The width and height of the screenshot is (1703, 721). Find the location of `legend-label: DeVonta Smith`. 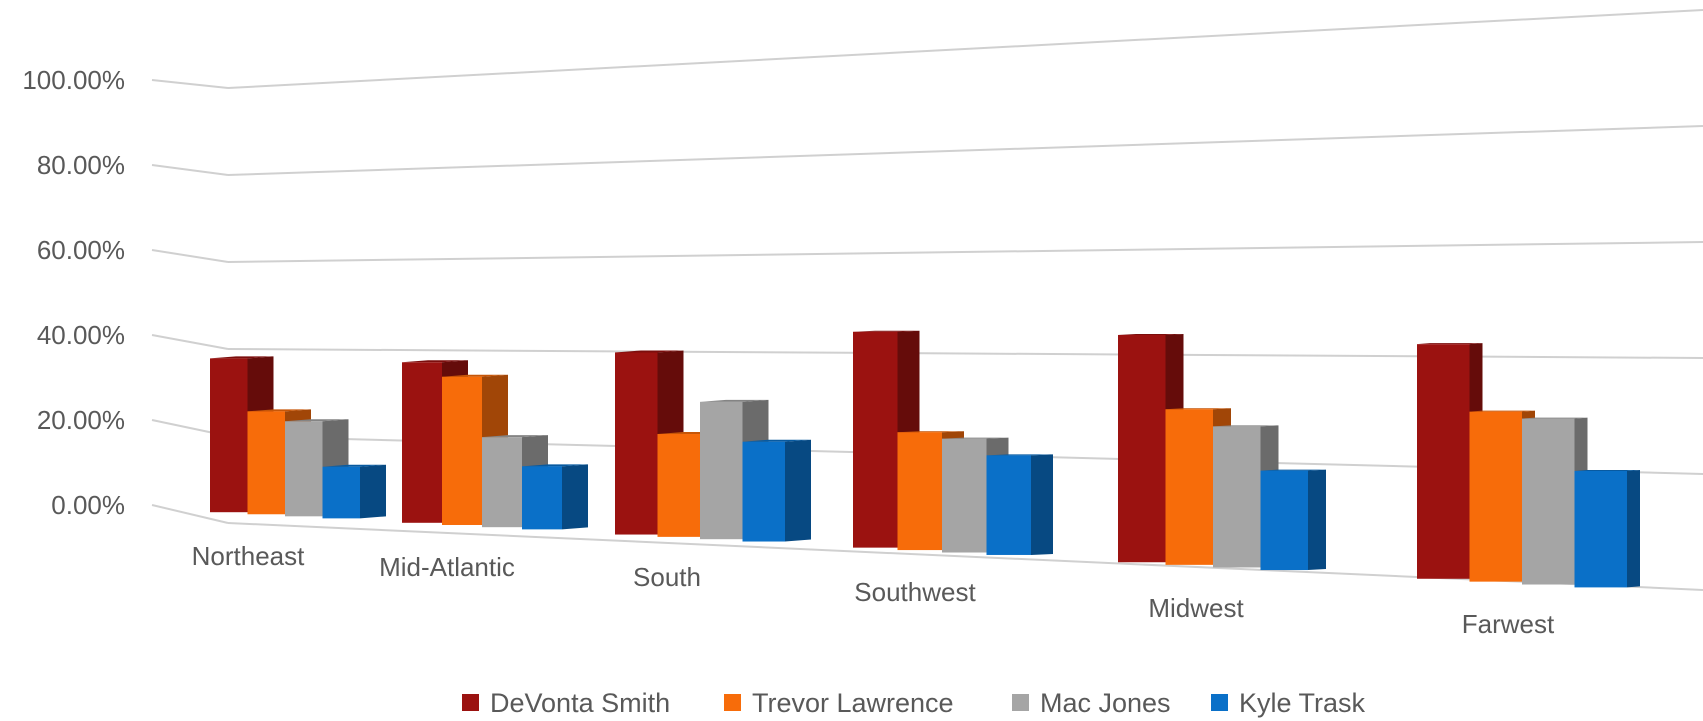

legend-label: DeVonta Smith is located at coordinates (580, 703).